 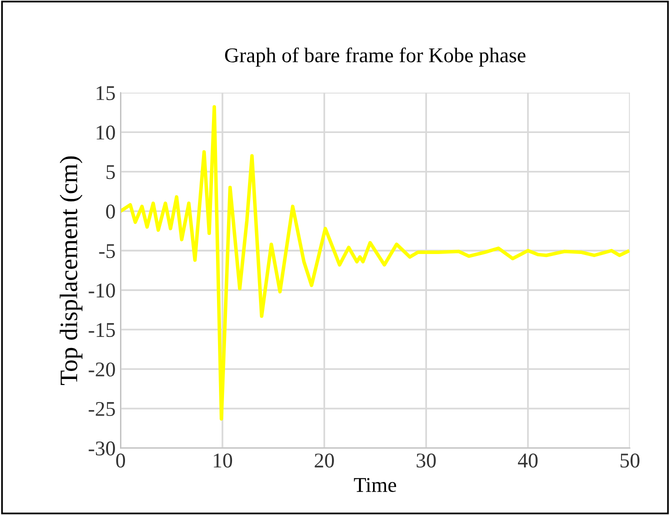 What do you see at coordinates (121, 461) in the screenshot?
I see `x-tick-label: 0` at bounding box center [121, 461].